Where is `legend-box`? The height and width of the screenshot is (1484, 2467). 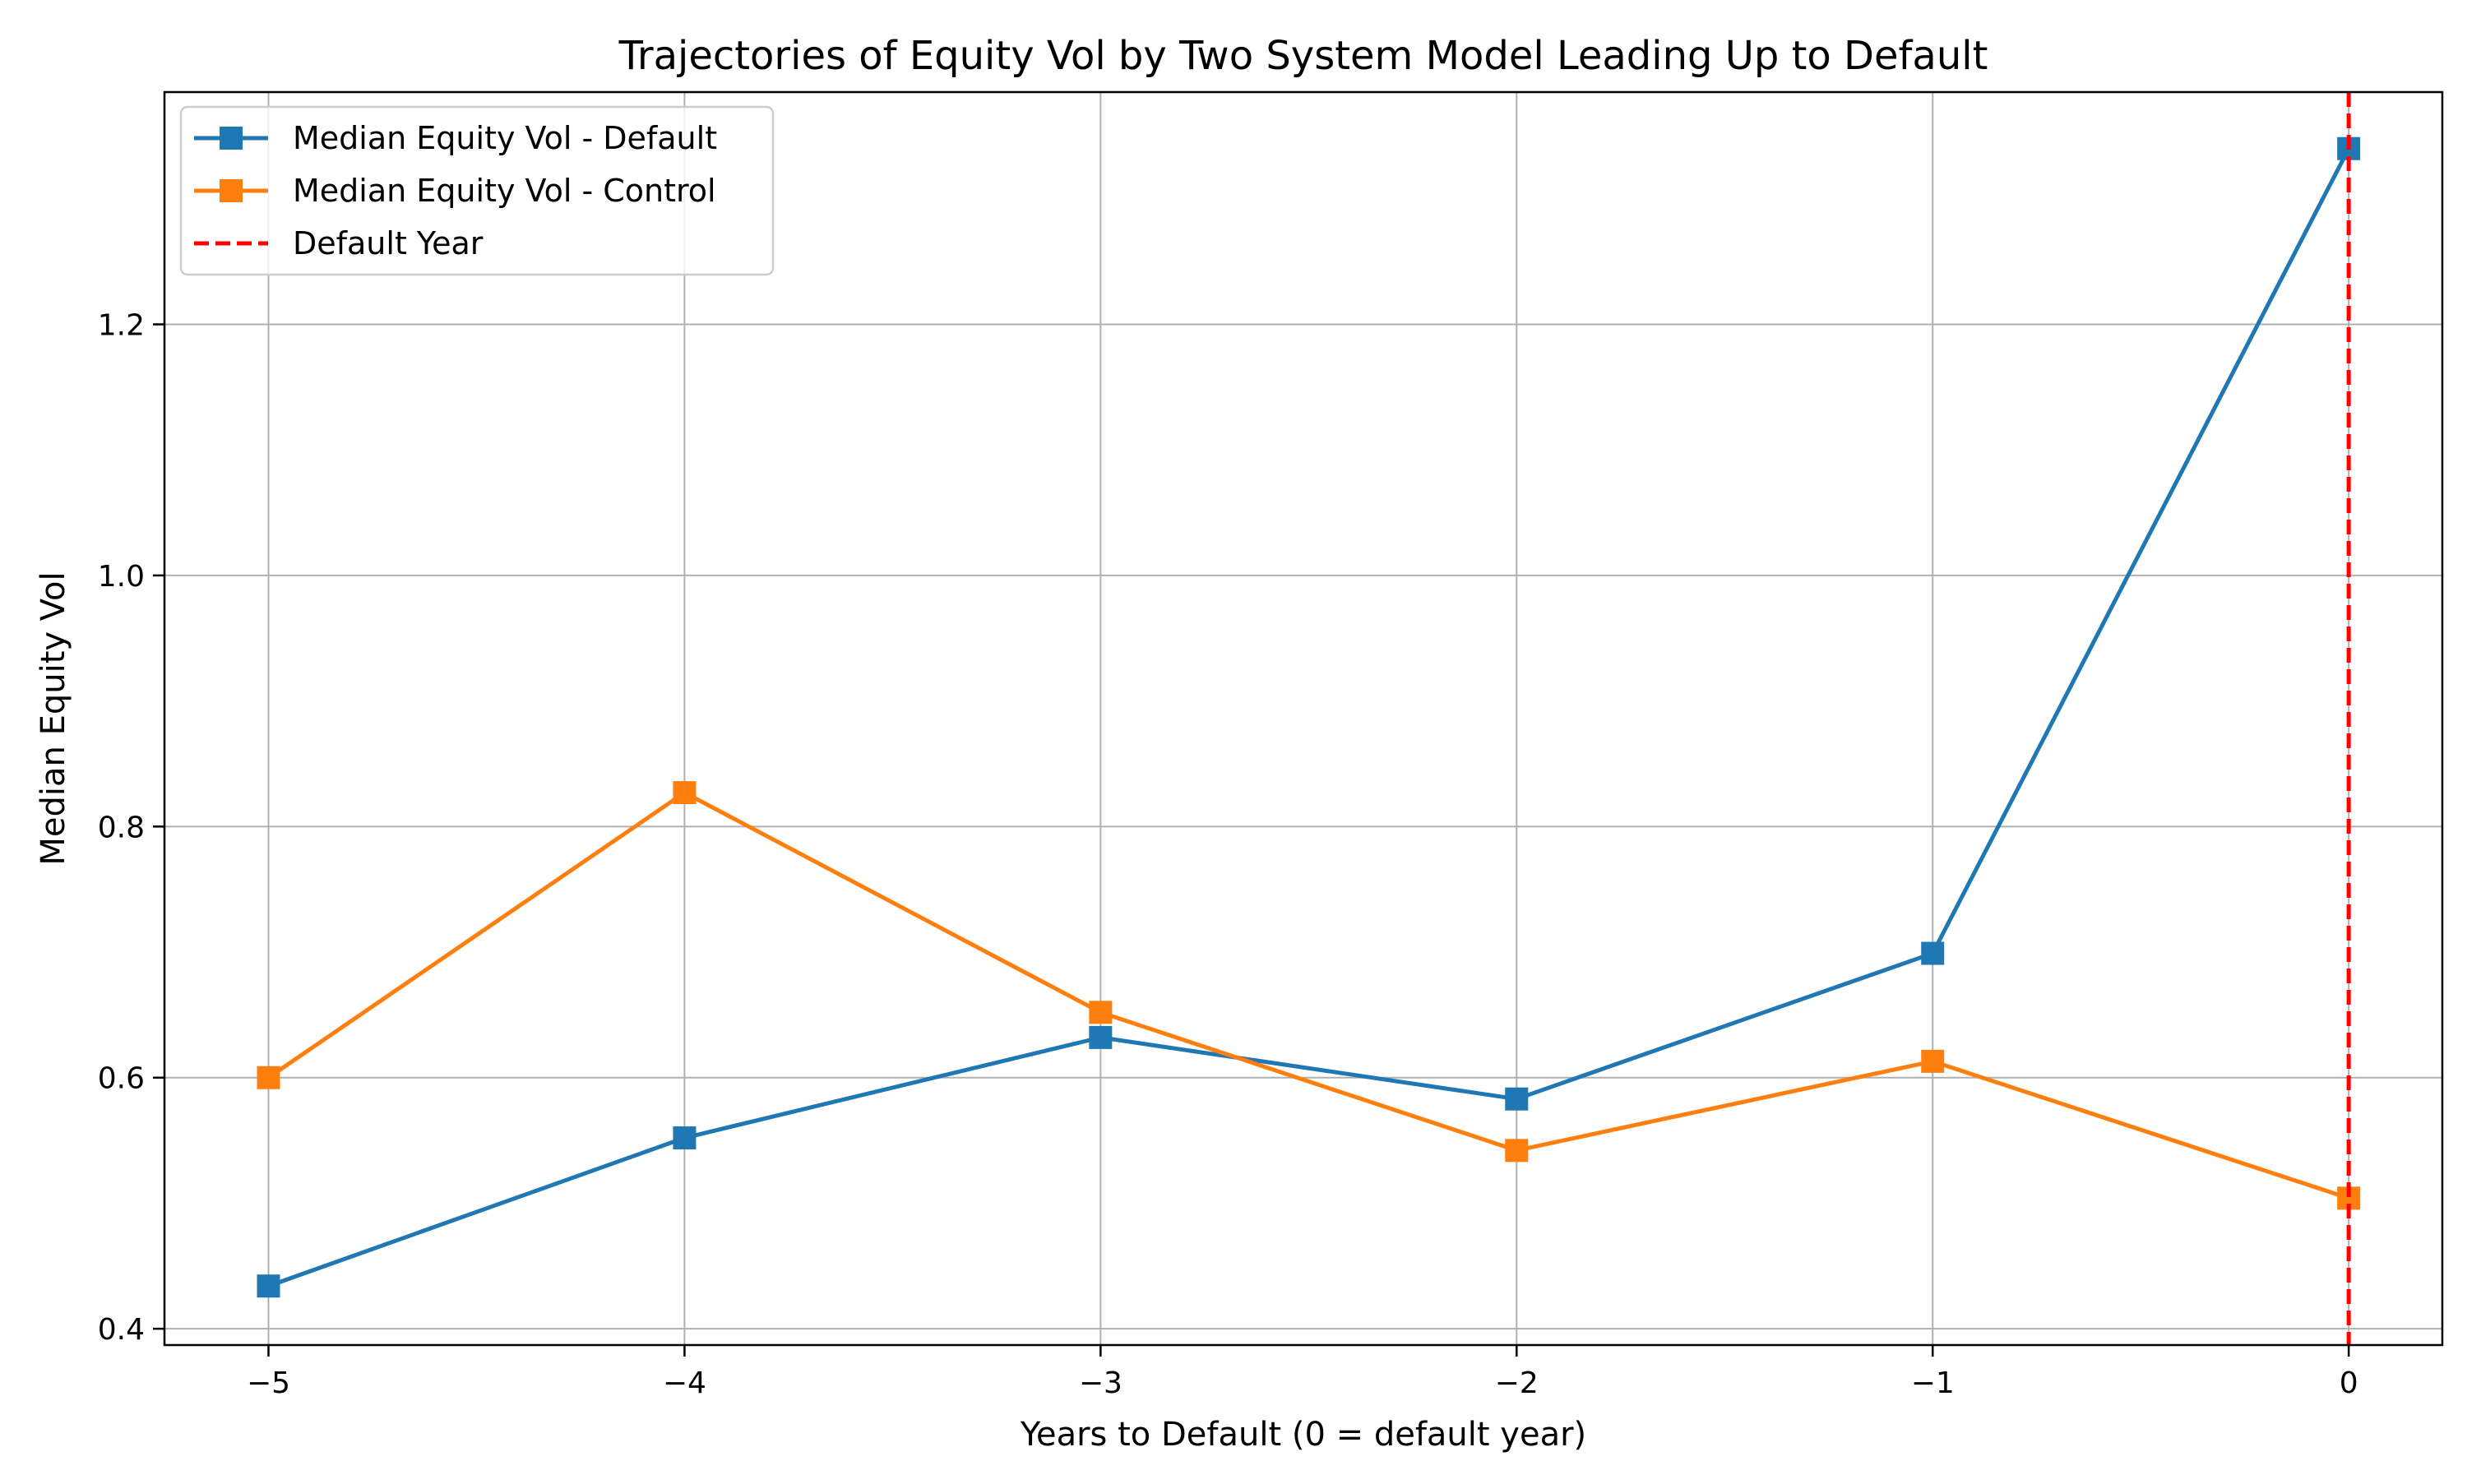 legend-box is located at coordinates (477, 191).